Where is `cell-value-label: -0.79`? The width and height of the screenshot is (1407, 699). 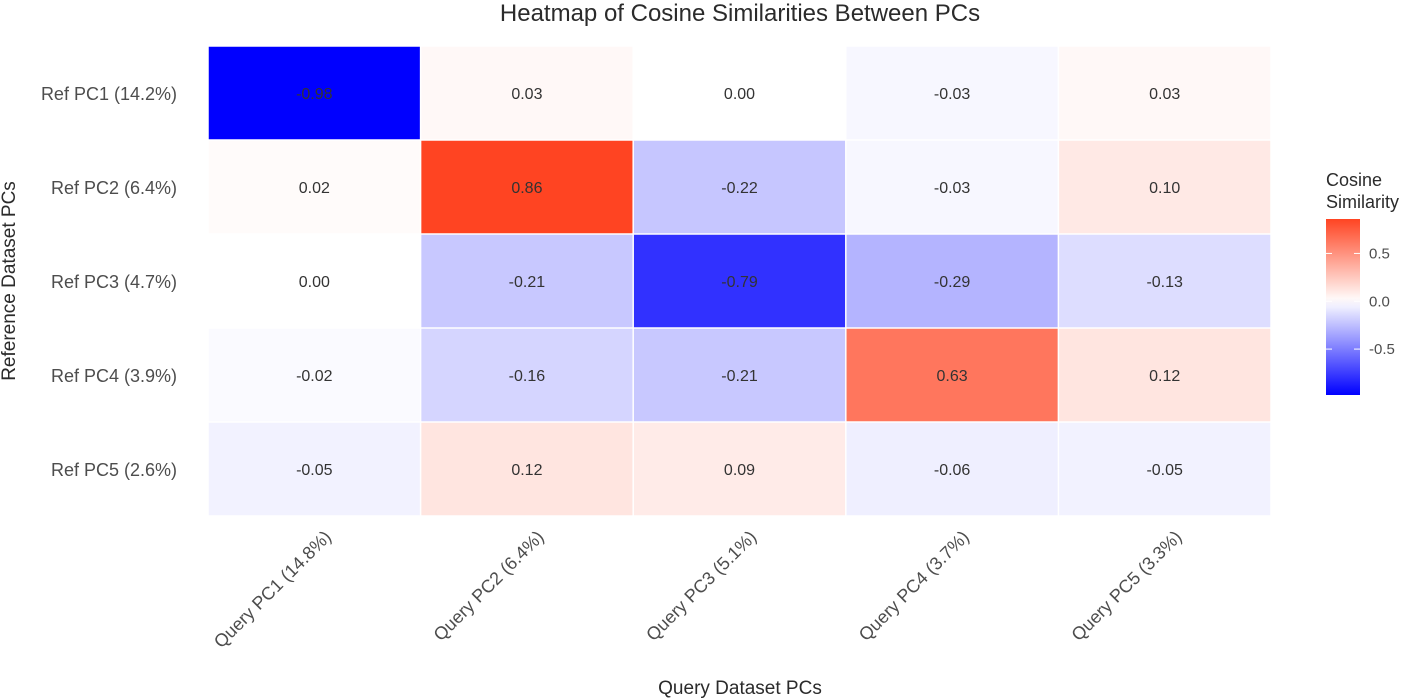 cell-value-label: -0.79 is located at coordinates (739, 282).